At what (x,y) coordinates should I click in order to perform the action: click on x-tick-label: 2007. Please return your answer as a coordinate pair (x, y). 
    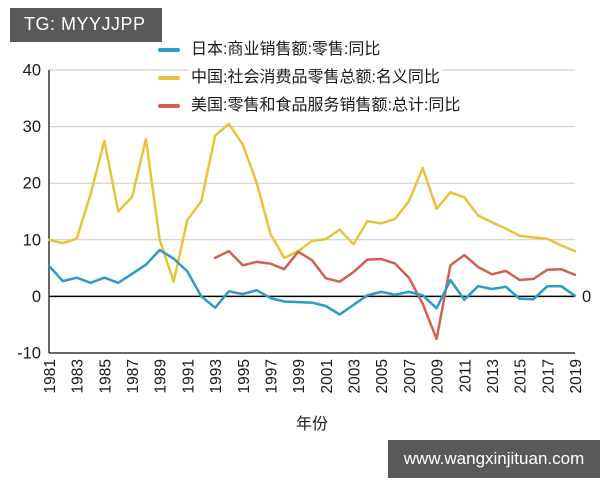
    Looking at the image, I should click on (410, 376).